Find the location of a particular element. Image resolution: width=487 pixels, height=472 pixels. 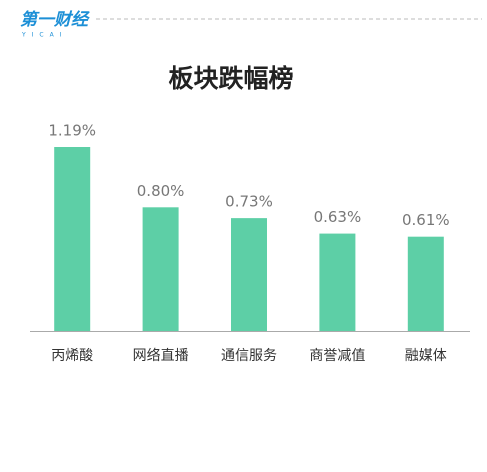

value-label: 0.80% is located at coordinates (161, 191).